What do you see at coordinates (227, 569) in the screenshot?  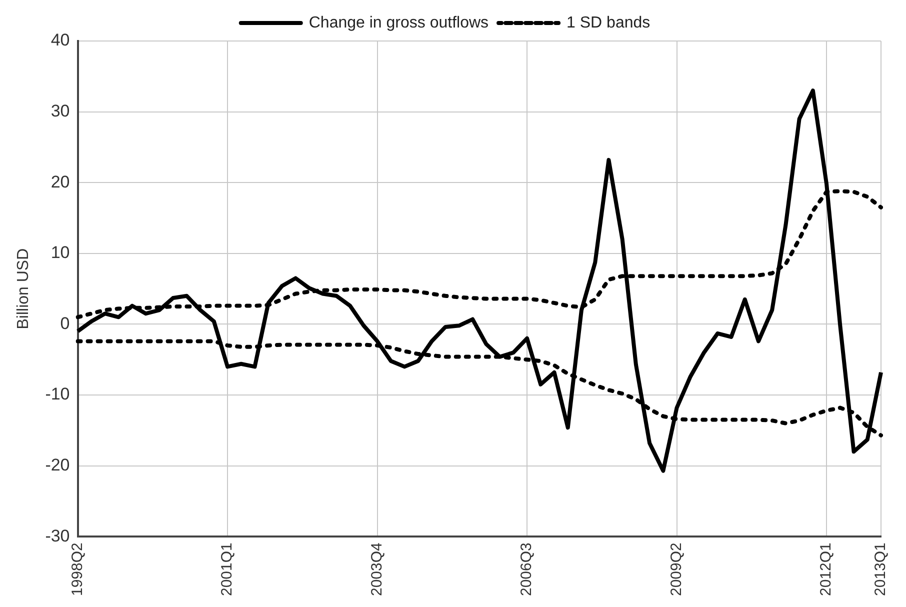 I see `x-tick-label: 2001Q1` at bounding box center [227, 569].